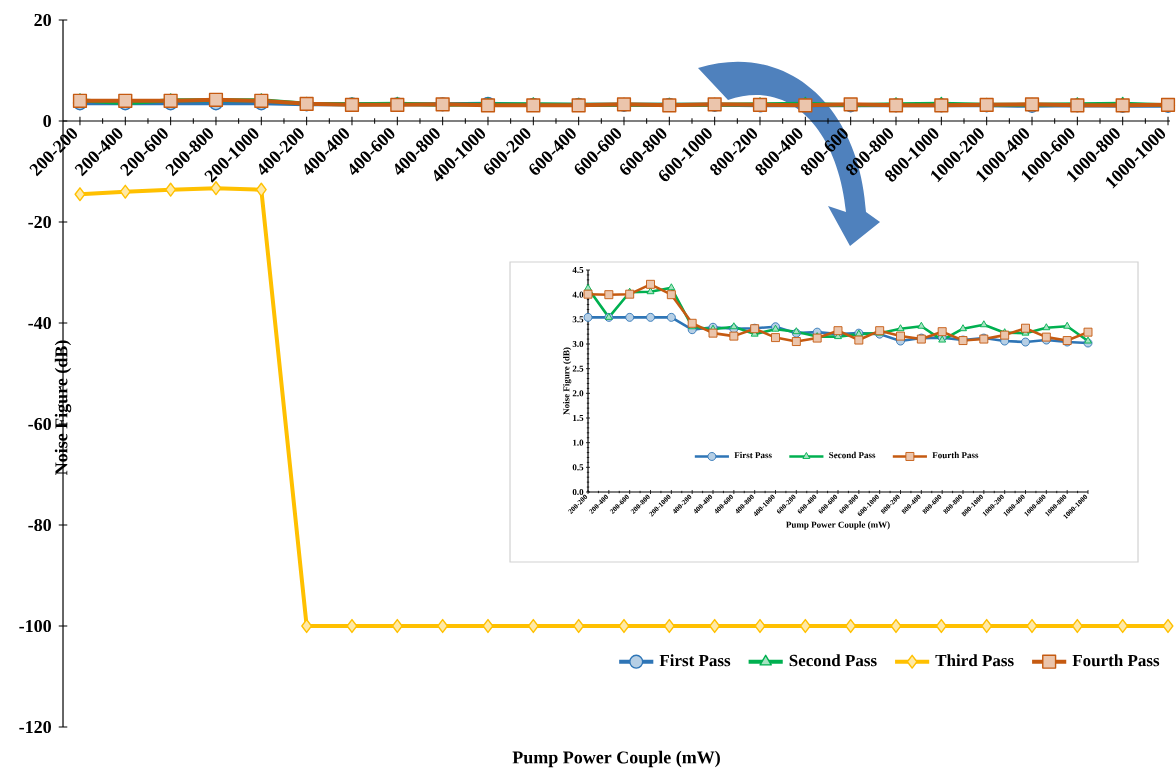  I want to click on y-tick-label: -40, so click(39, 323).